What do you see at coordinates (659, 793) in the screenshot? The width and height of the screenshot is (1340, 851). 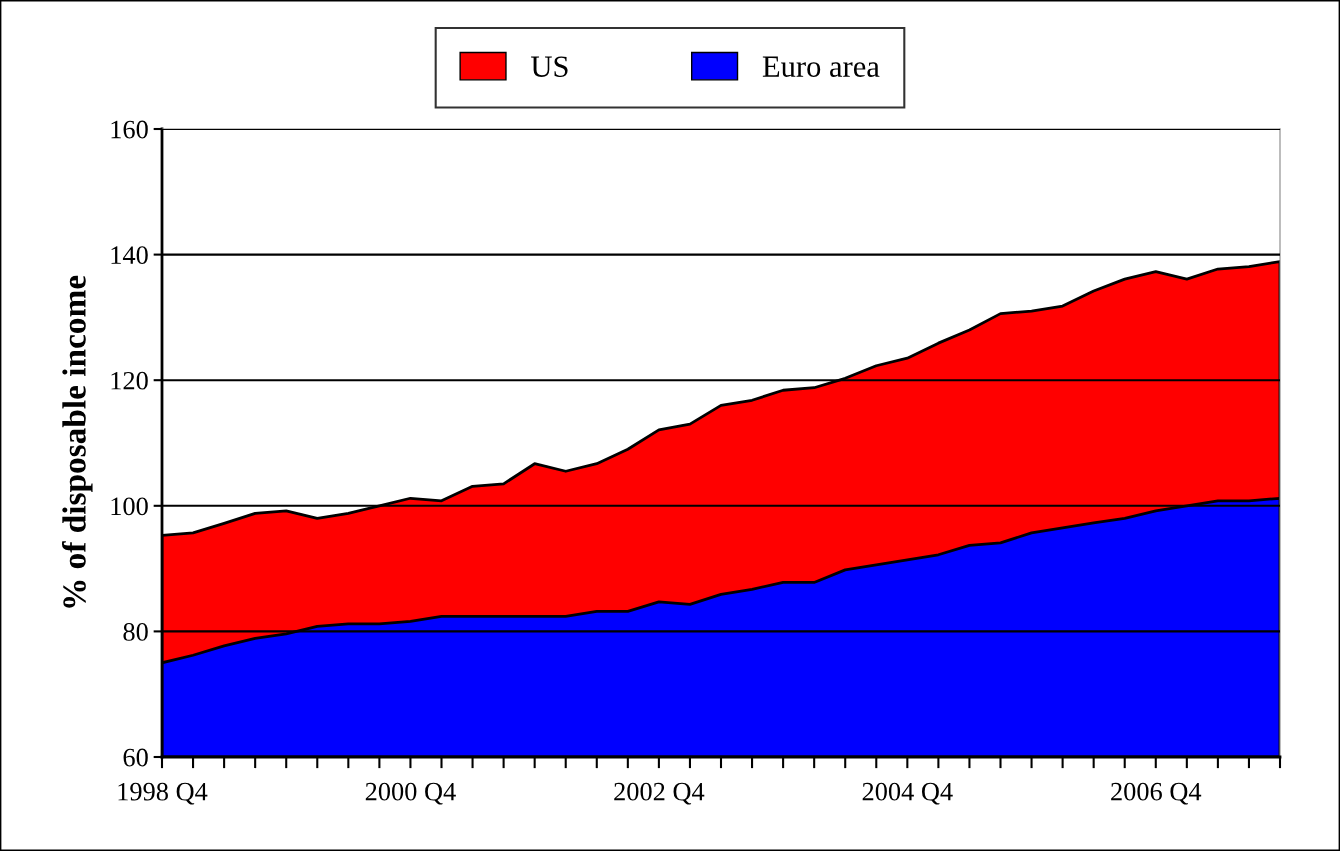 I see `x-tick-label: 2002 Q4` at bounding box center [659, 793].